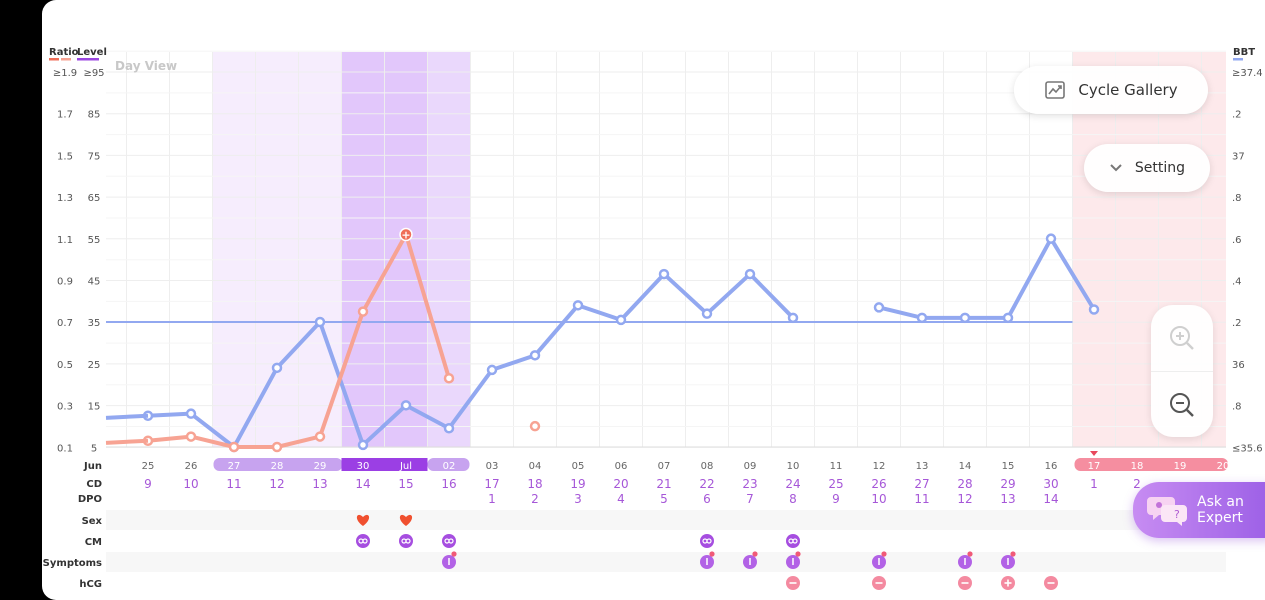 Image resolution: width=1265 pixels, height=600 pixels. What do you see at coordinates (65, 448) in the screenshot?
I see `ratio-tick-label: 0.1` at bounding box center [65, 448].